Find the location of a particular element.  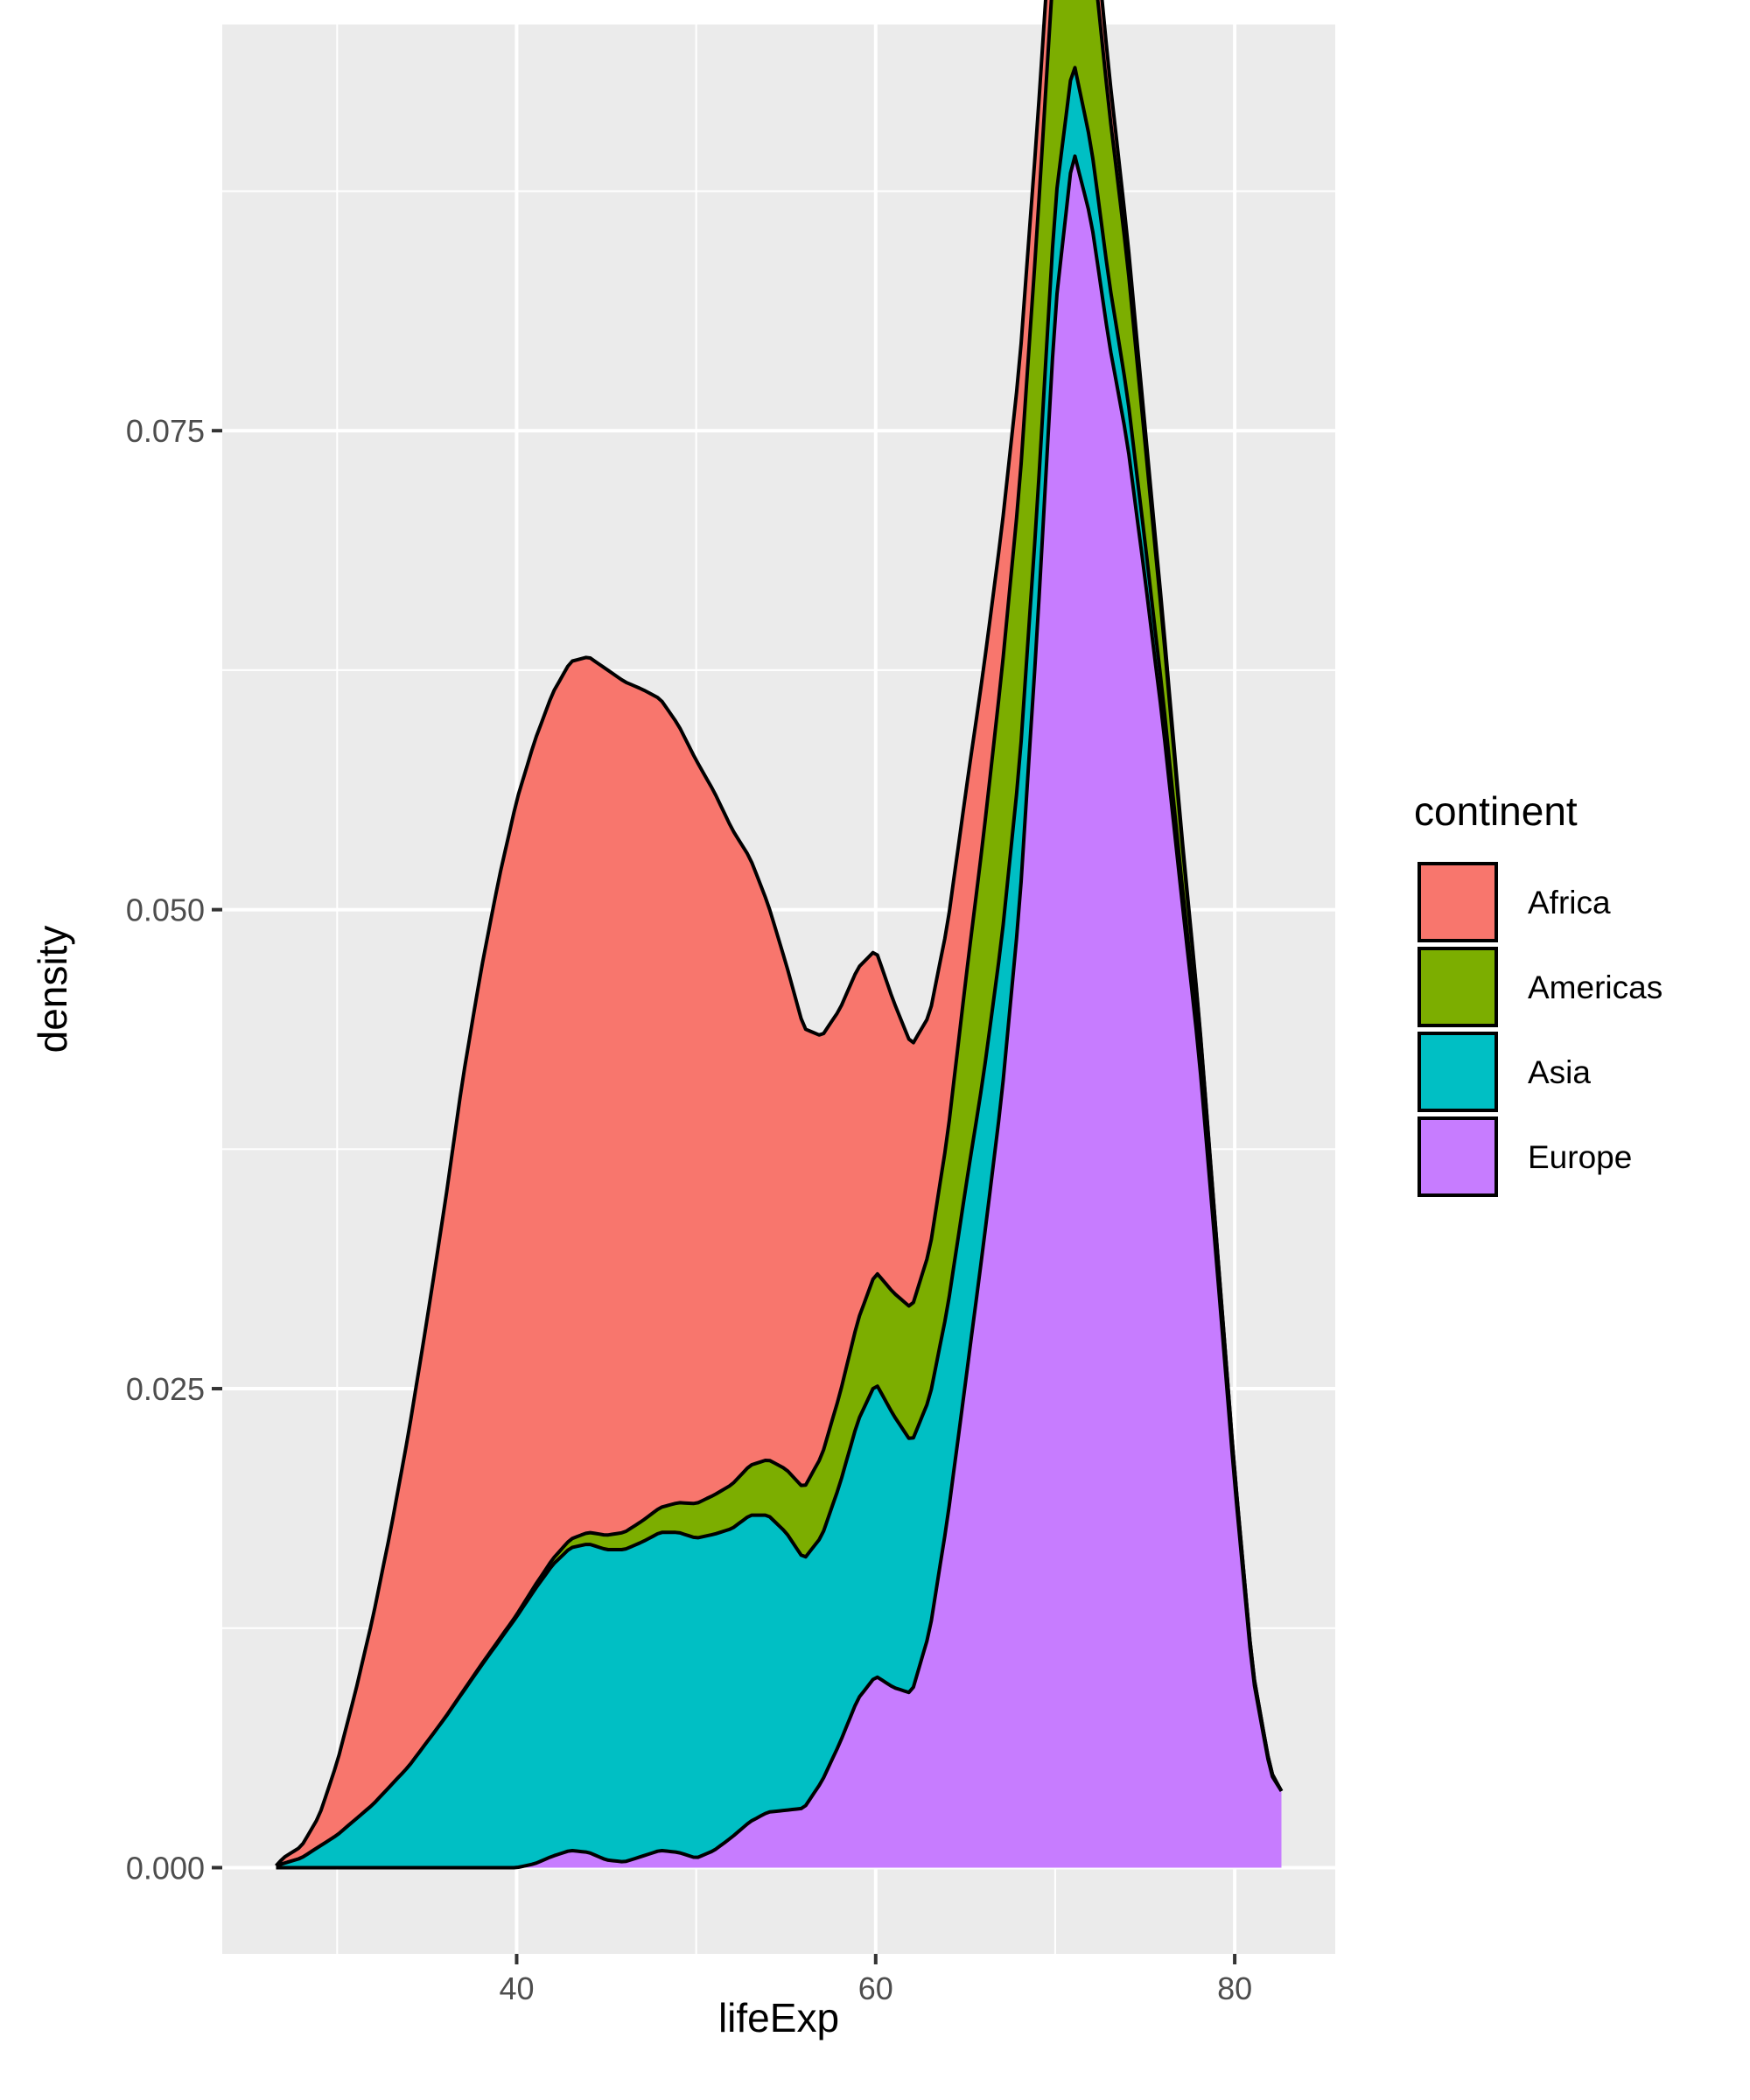

y-tick-label: 0.025 is located at coordinates (165, 1389).